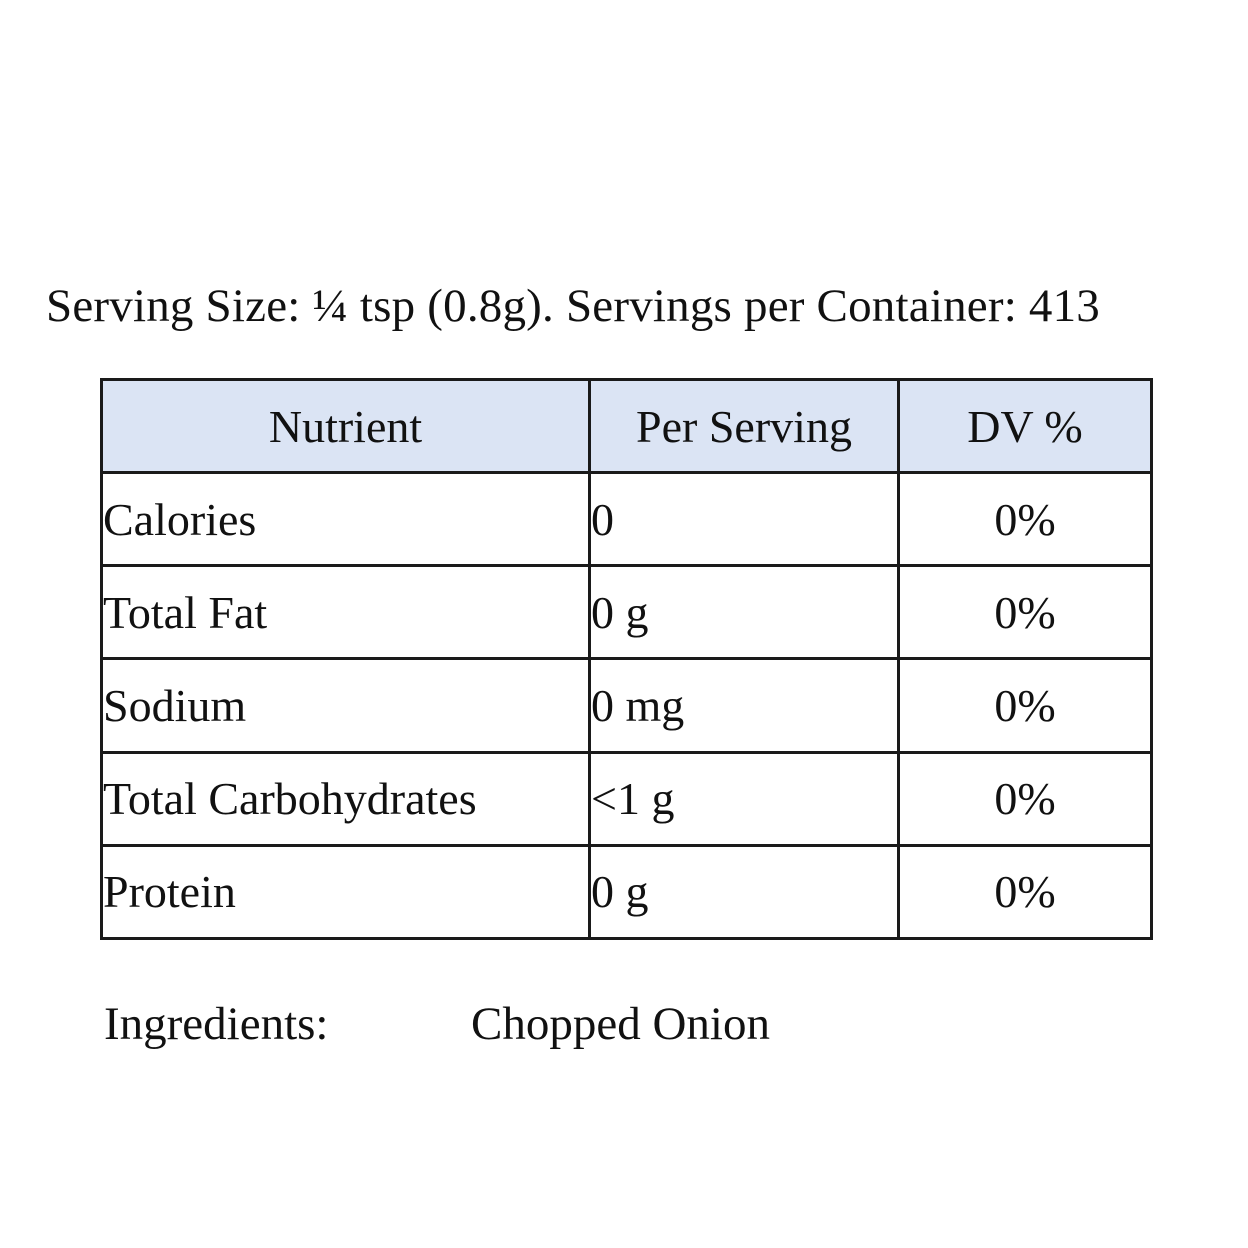 This screenshot has height=1248, width=1248. I want to click on table-row: Protein 0 g 0%, so click(626, 892).